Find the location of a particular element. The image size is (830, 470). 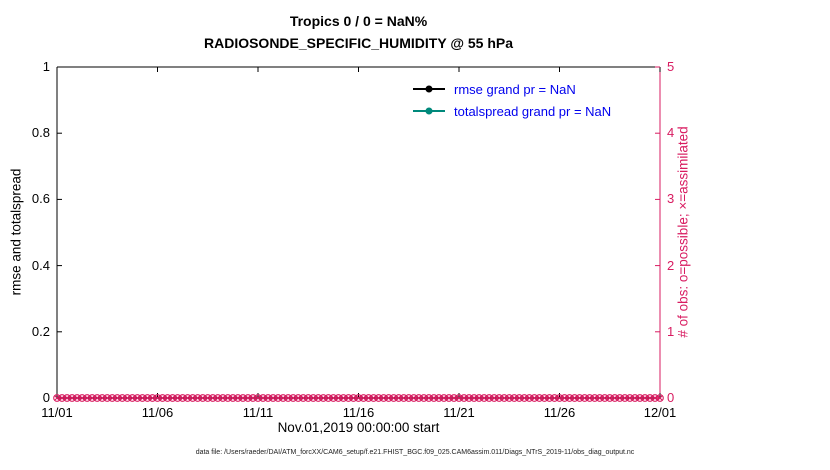

x-tick-label: 11/06 is located at coordinates (157, 412).